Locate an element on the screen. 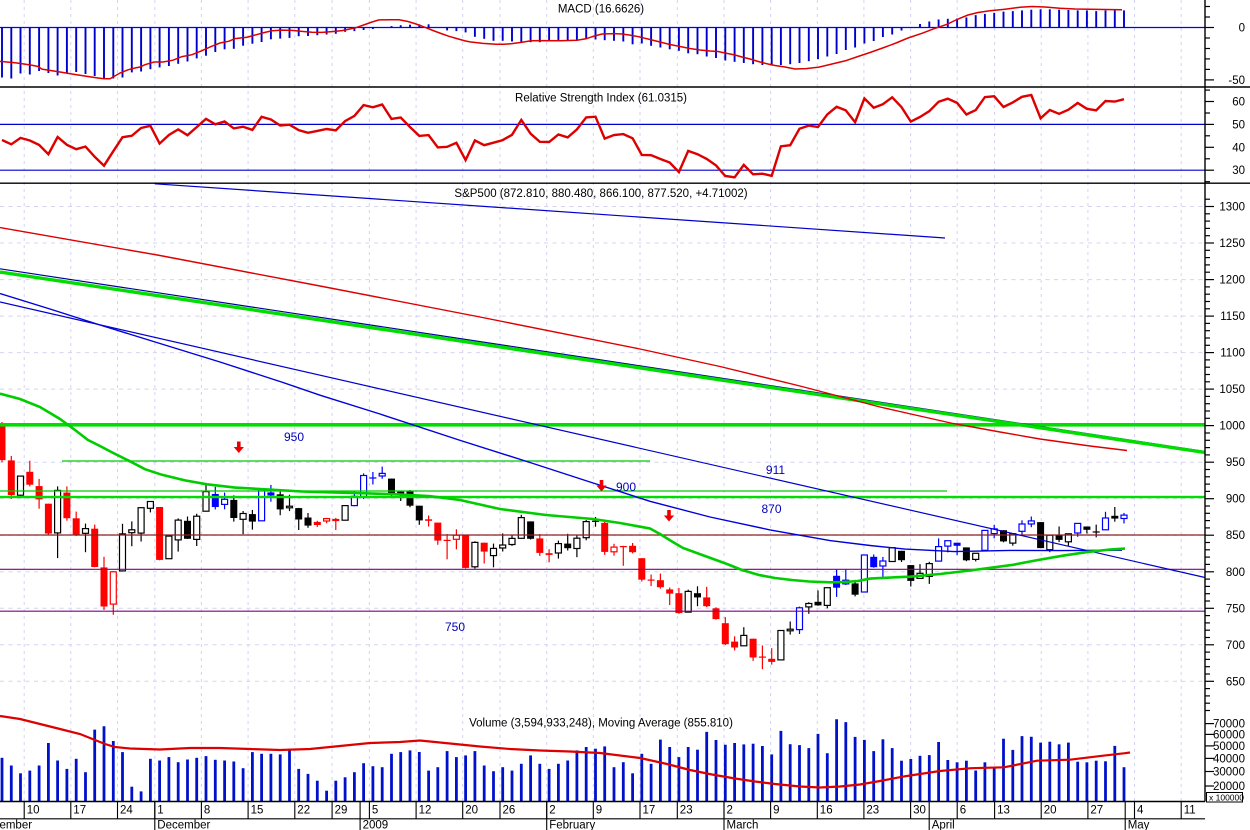 The width and height of the screenshot is (1250, 830). svg-text: 11 is located at coordinates (1190, 811).